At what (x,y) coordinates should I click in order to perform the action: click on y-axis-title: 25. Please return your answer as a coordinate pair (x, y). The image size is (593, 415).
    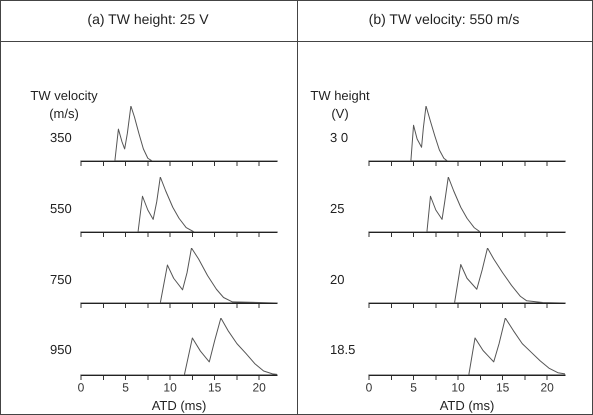
    Looking at the image, I should click on (337, 208).